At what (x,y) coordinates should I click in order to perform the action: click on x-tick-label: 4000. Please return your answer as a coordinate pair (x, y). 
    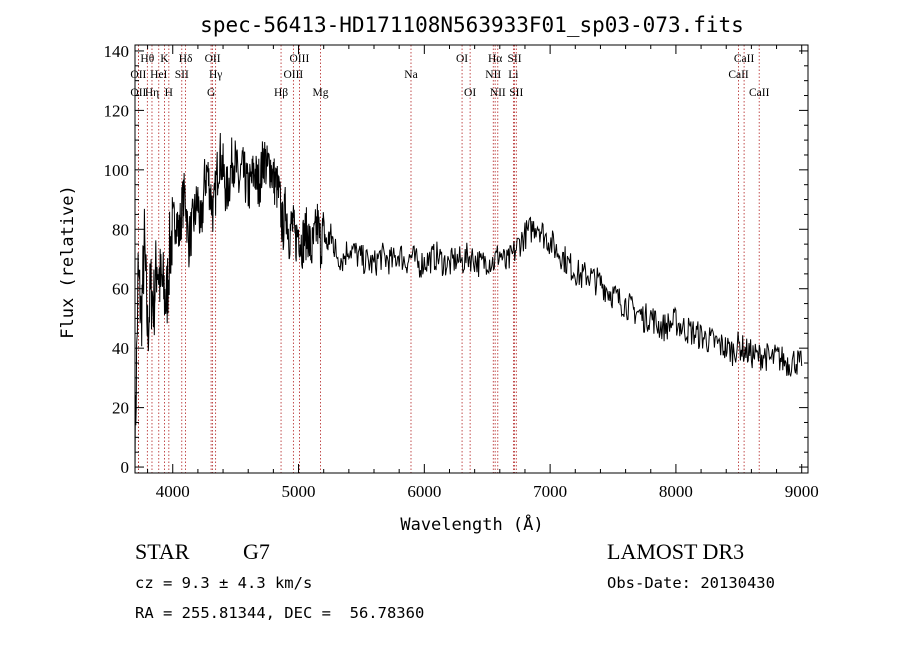
    Looking at the image, I should click on (173, 491).